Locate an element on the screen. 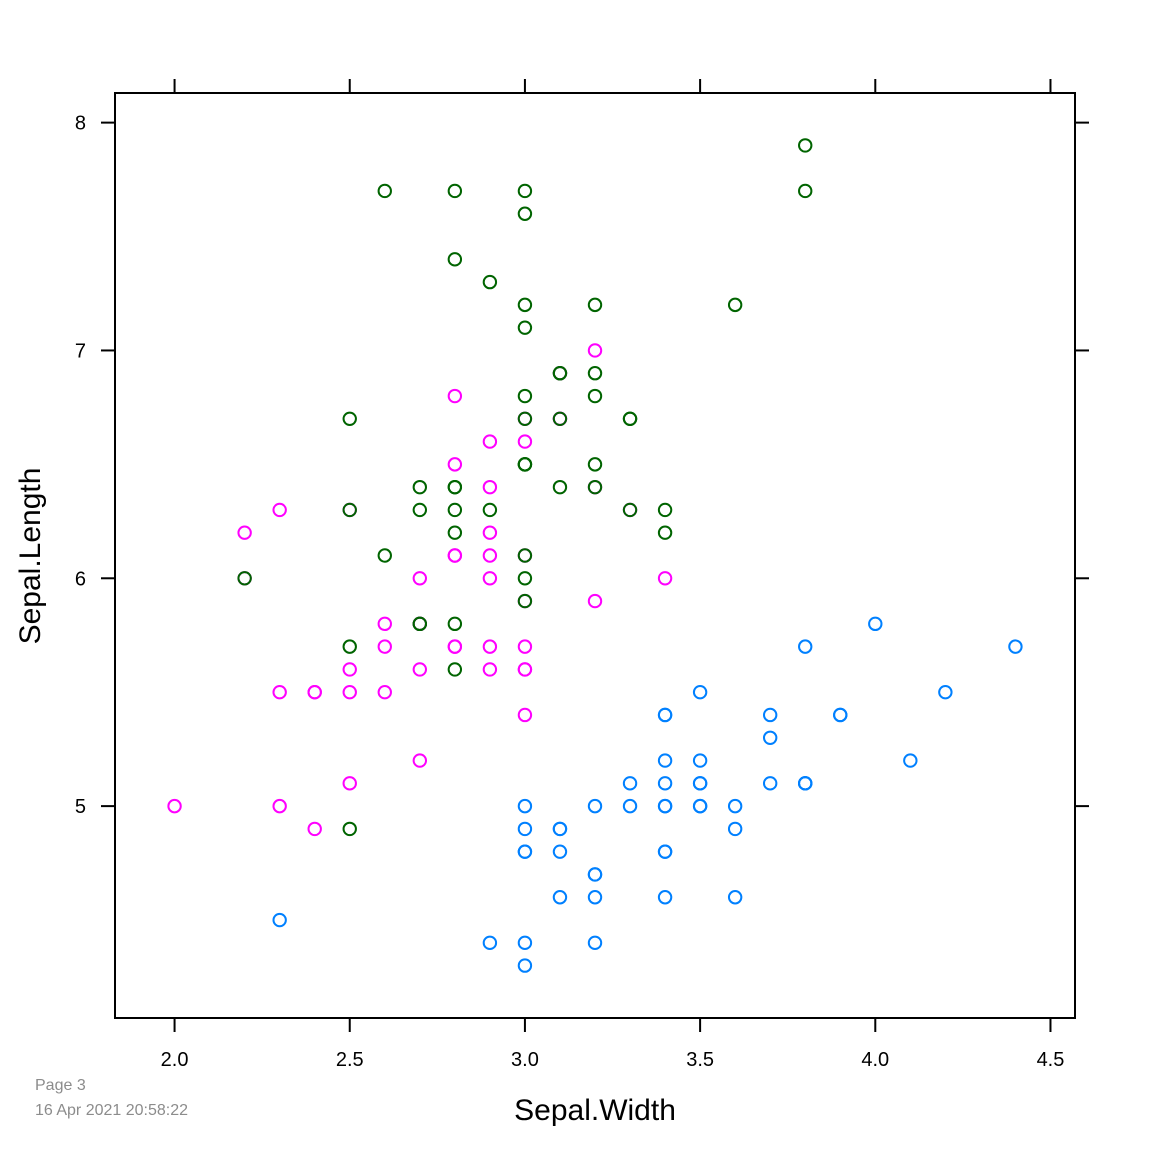 The image size is (1152, 1152). x-tick-label: 4.5 is located at coordinates (1051, 1060).